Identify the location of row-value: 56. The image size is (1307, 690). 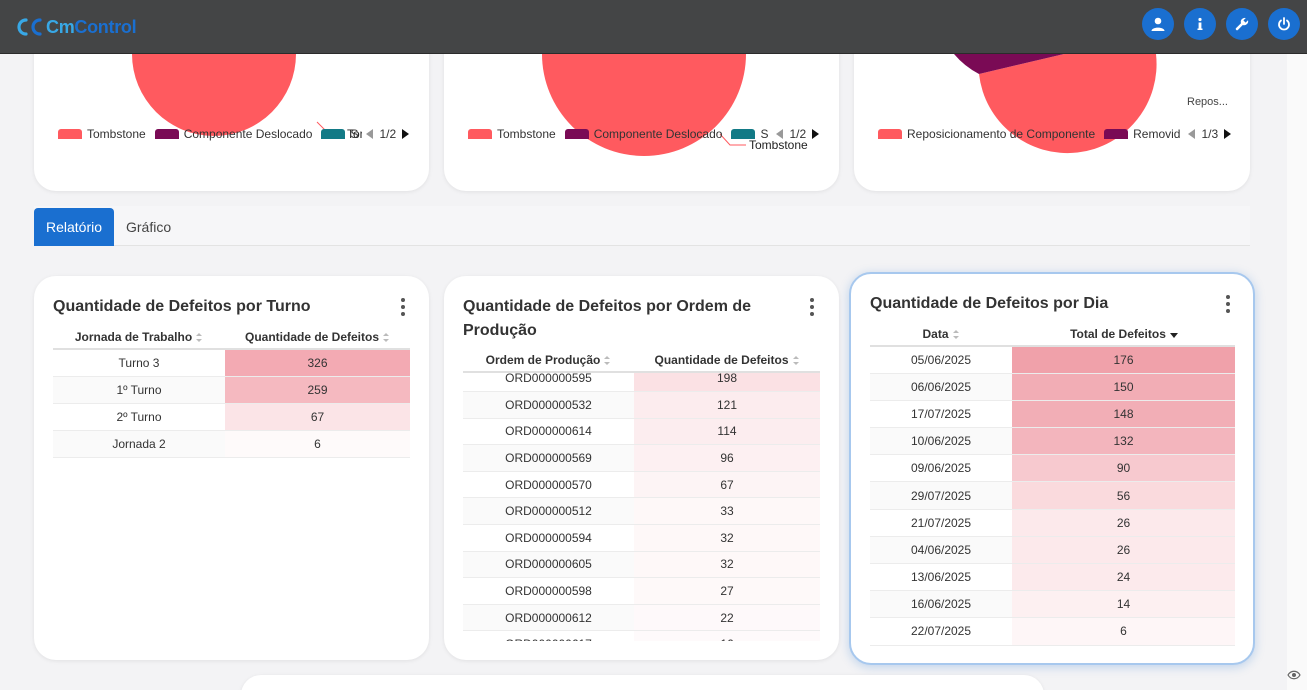
(1123, 495).